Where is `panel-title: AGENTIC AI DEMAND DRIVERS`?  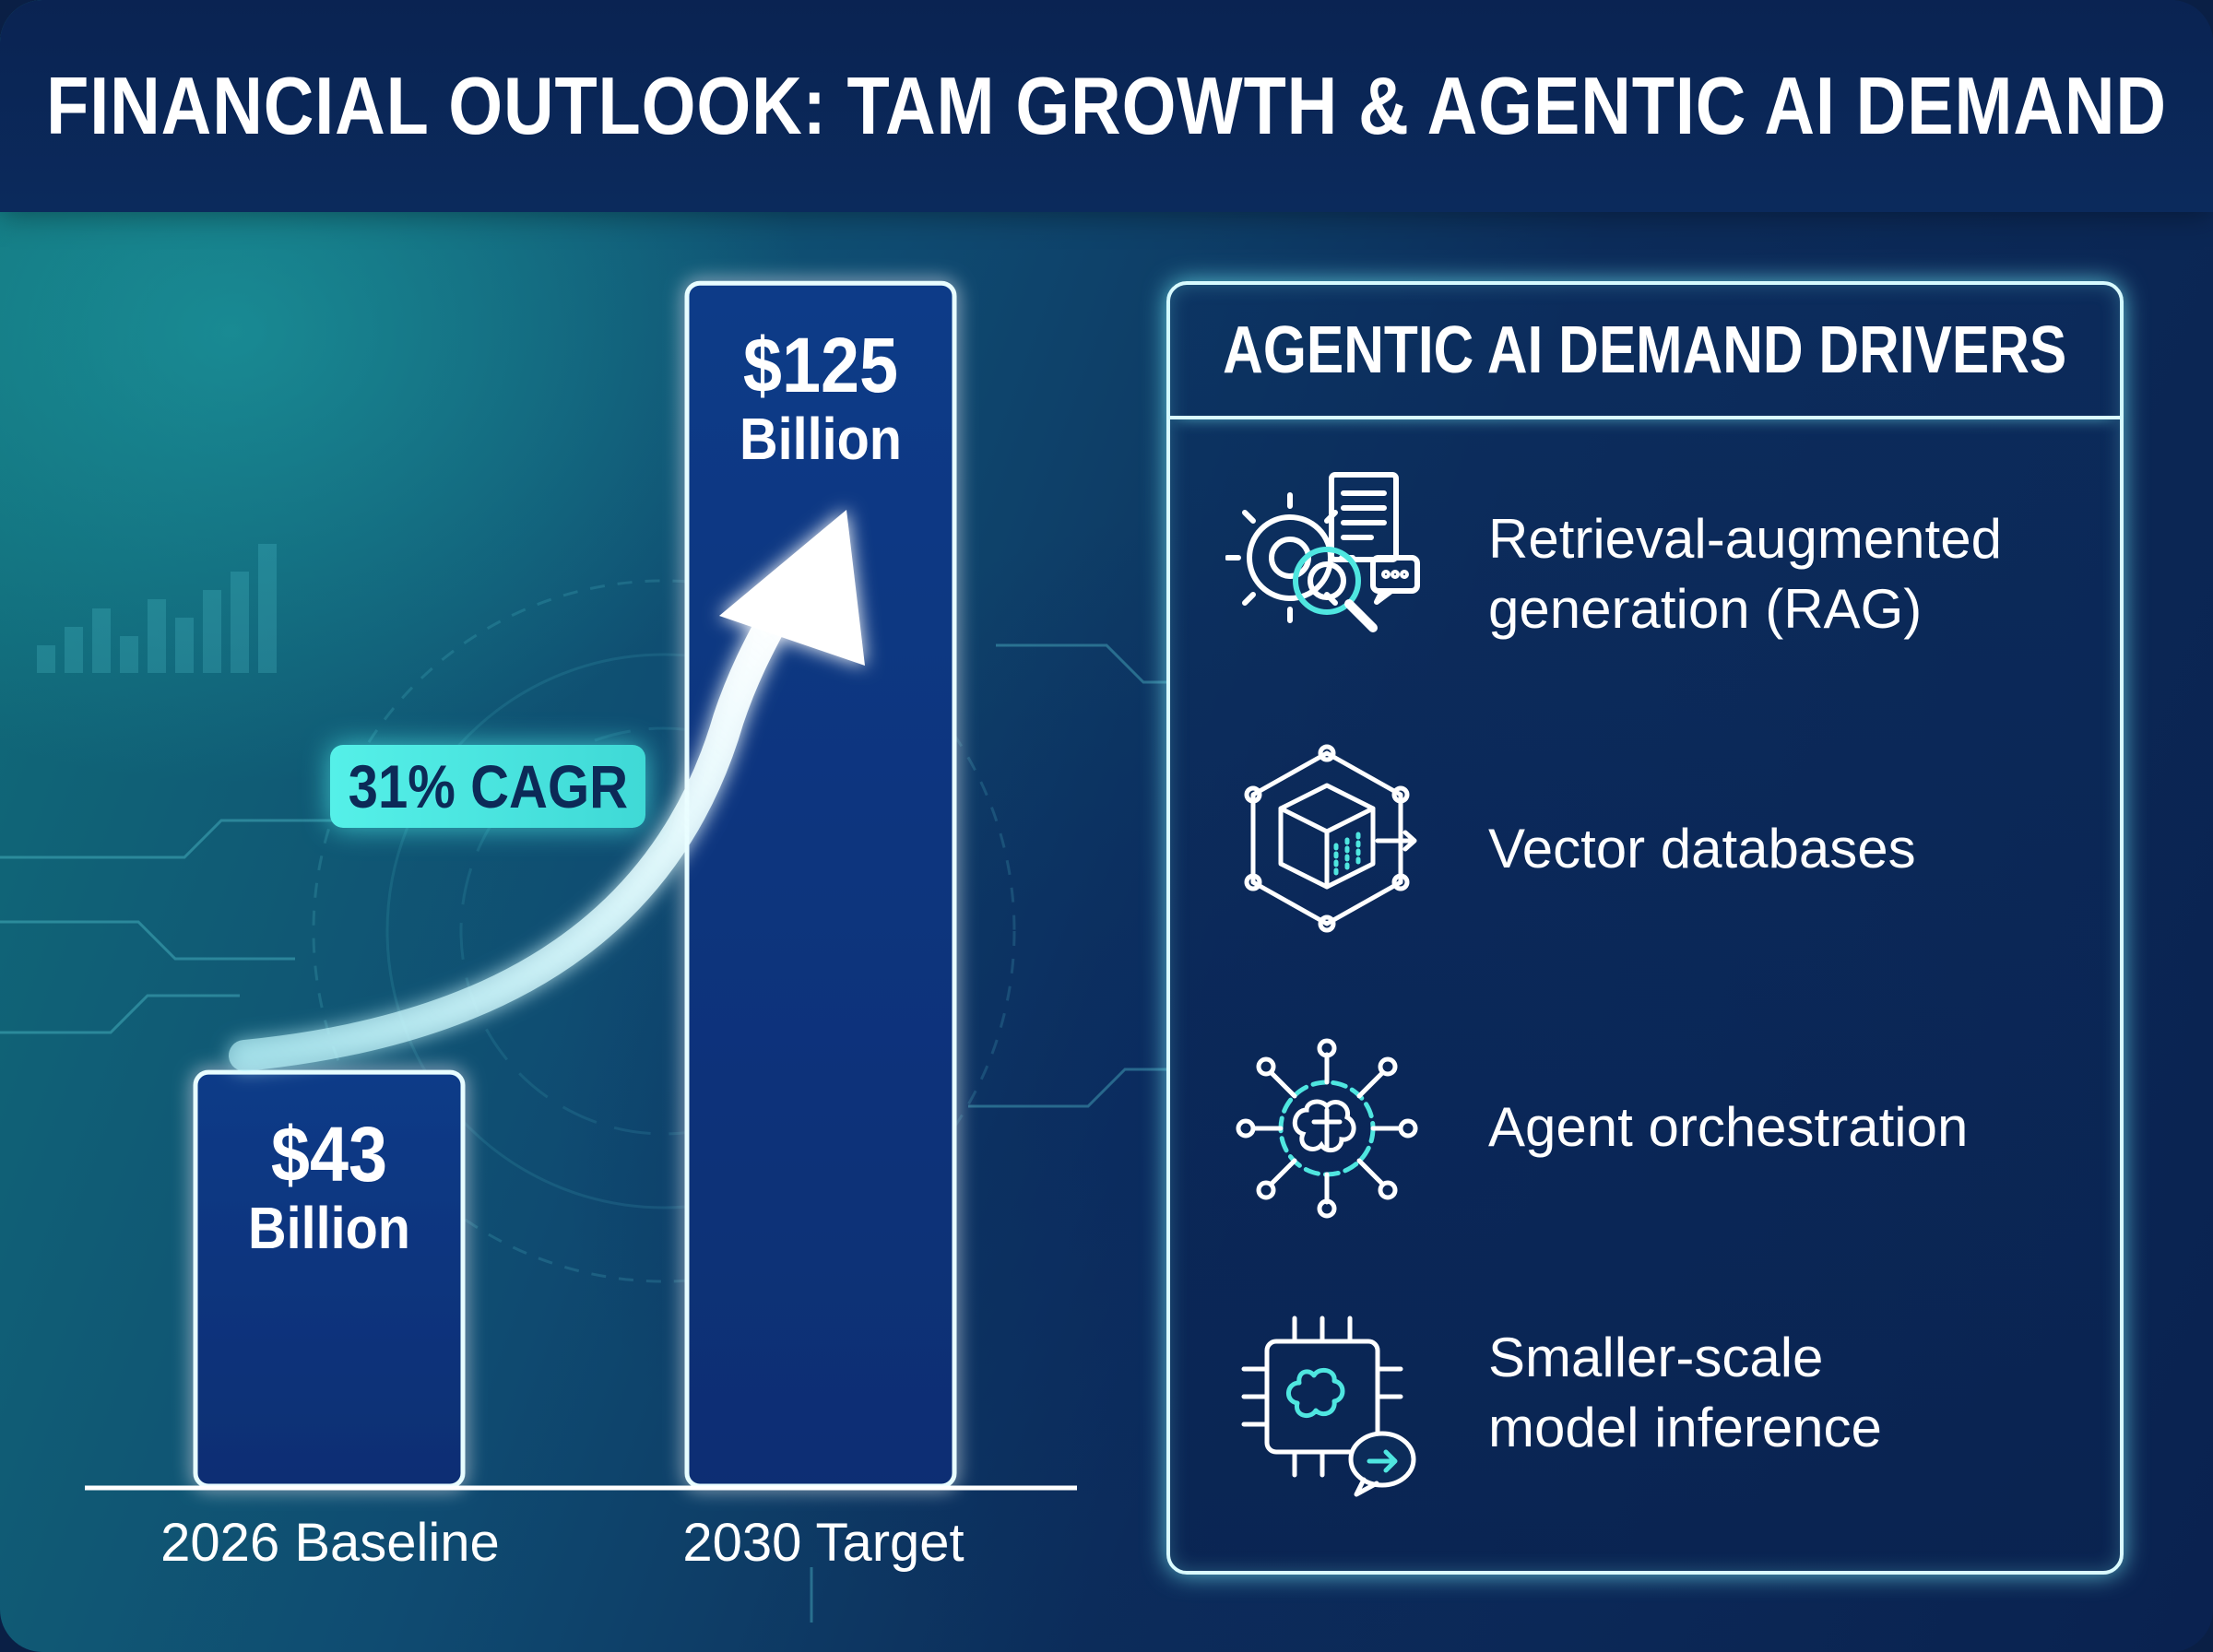
panel-title: AGENTIC AI DEMAND DRIVERS is located at coordinates (1645, 350).